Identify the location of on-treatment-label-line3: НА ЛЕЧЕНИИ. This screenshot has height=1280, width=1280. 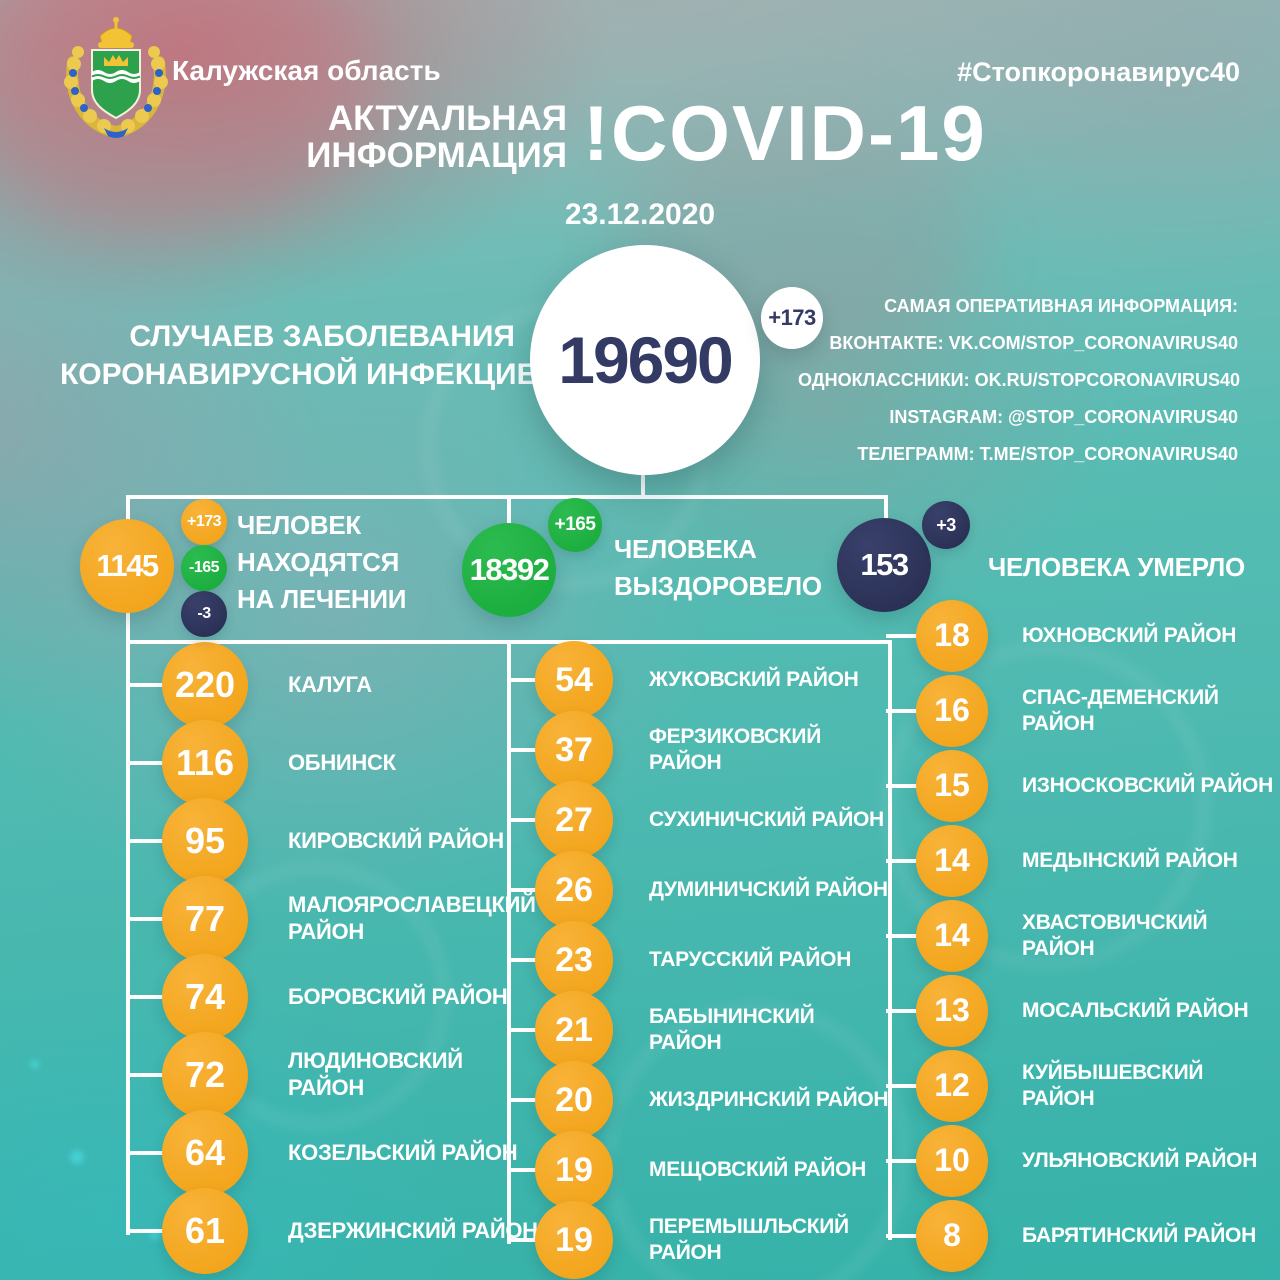
(322, 599).